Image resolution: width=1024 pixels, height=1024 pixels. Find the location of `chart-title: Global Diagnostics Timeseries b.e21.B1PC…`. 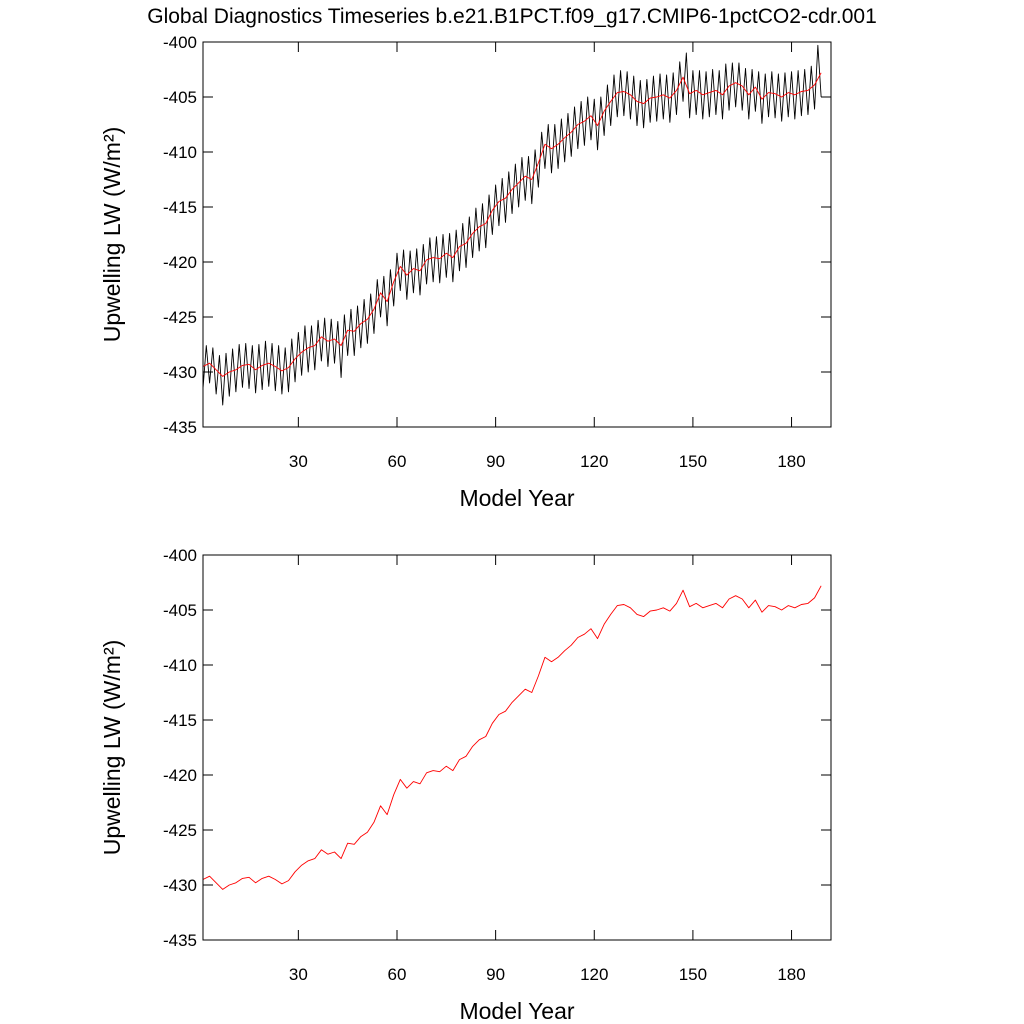

chart-title: Global Diagnostics Timeseries b.e21.B1PC… is located at coordinates (512, 16).